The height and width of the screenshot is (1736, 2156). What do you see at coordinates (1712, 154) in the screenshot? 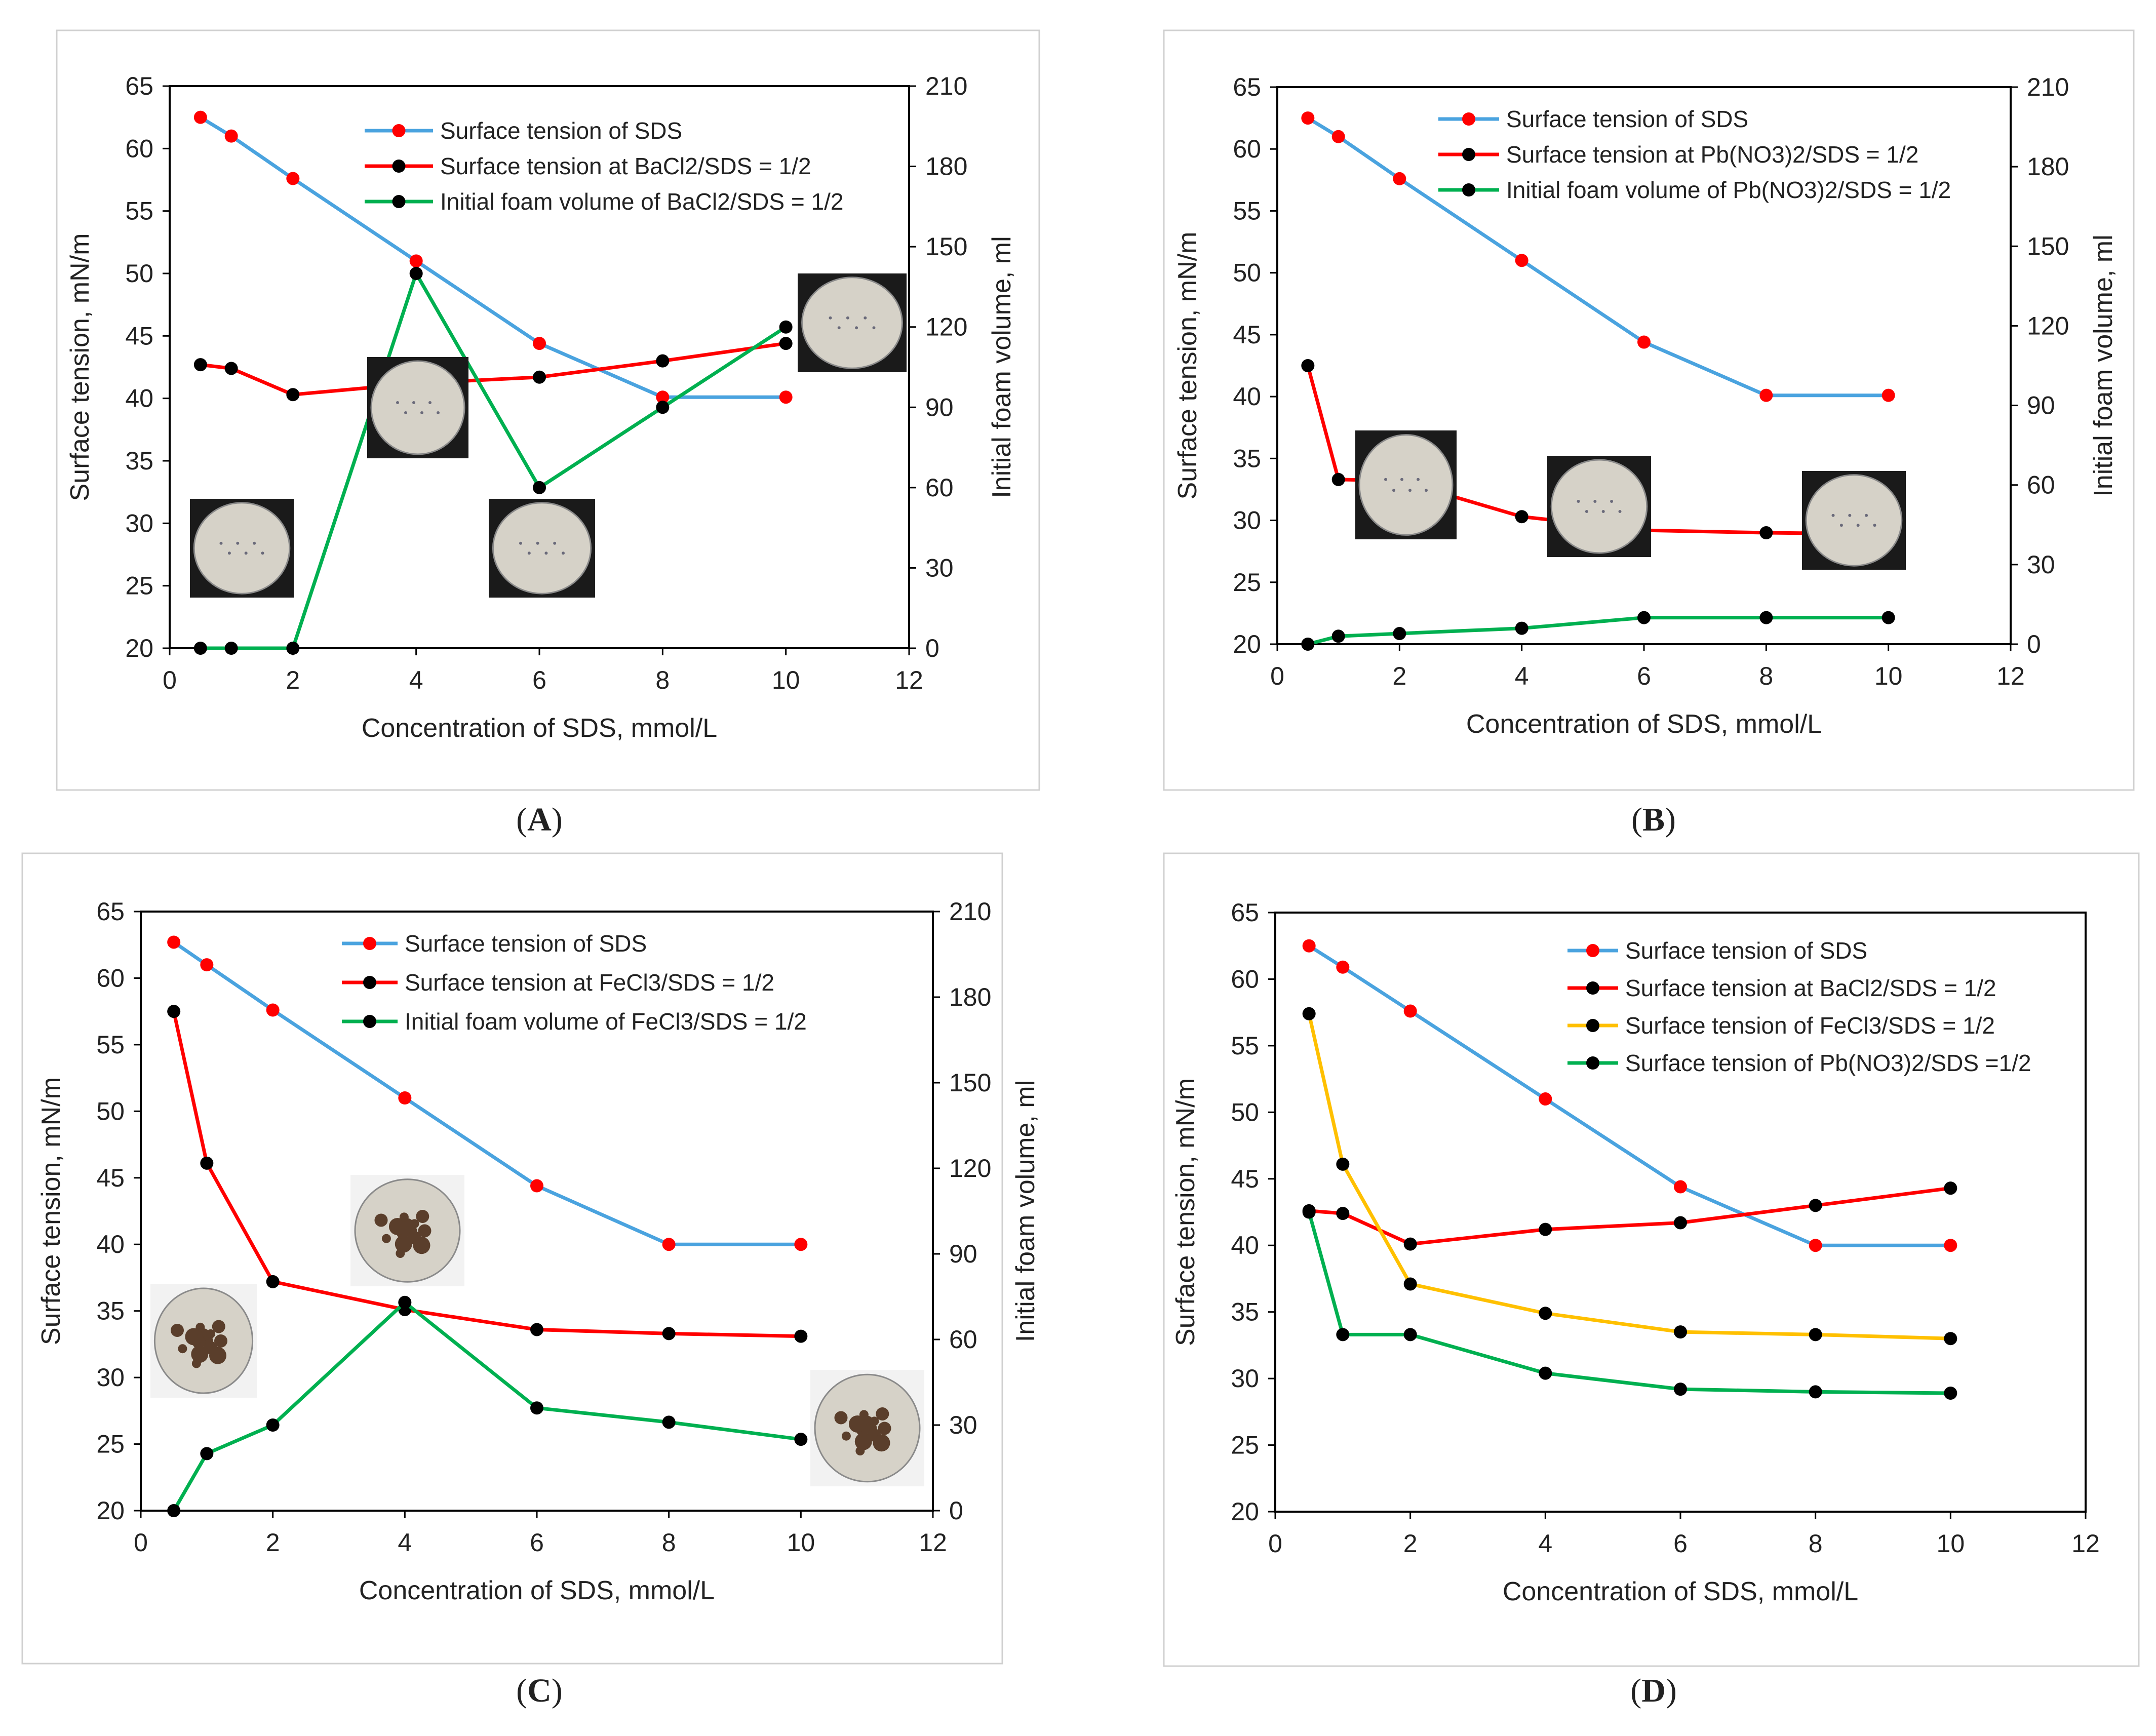
I see `legend-label: Surface tension at Pb(NO3)2/SDS = 1/2` at bounding box center [1712, 154].